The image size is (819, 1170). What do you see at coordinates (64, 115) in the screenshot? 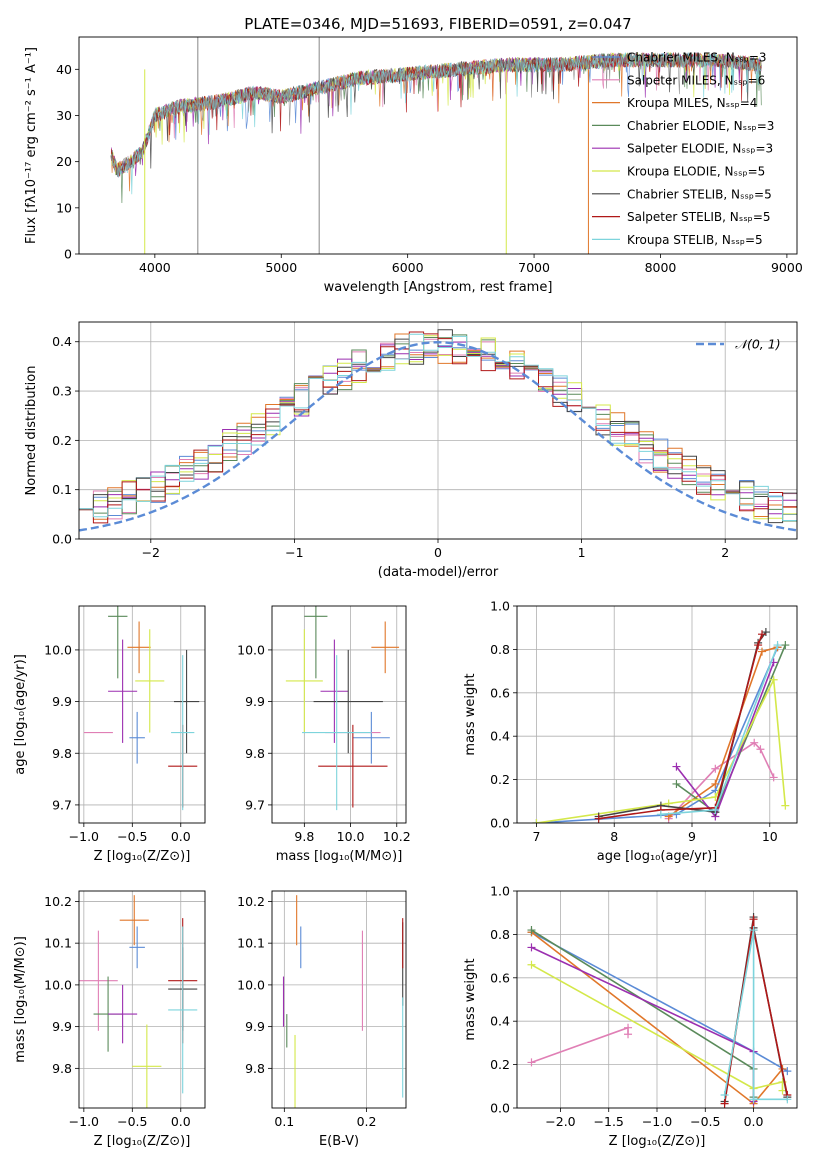
I see `y-tick-label: 30` at bounding box center [64, 115].